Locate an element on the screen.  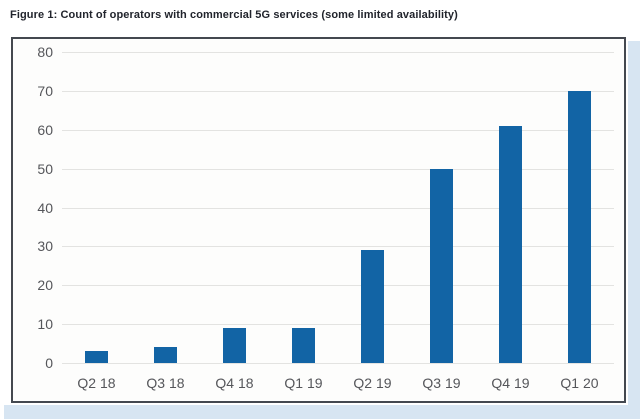
chart-shadow-right is located at coordinates (634, 230).